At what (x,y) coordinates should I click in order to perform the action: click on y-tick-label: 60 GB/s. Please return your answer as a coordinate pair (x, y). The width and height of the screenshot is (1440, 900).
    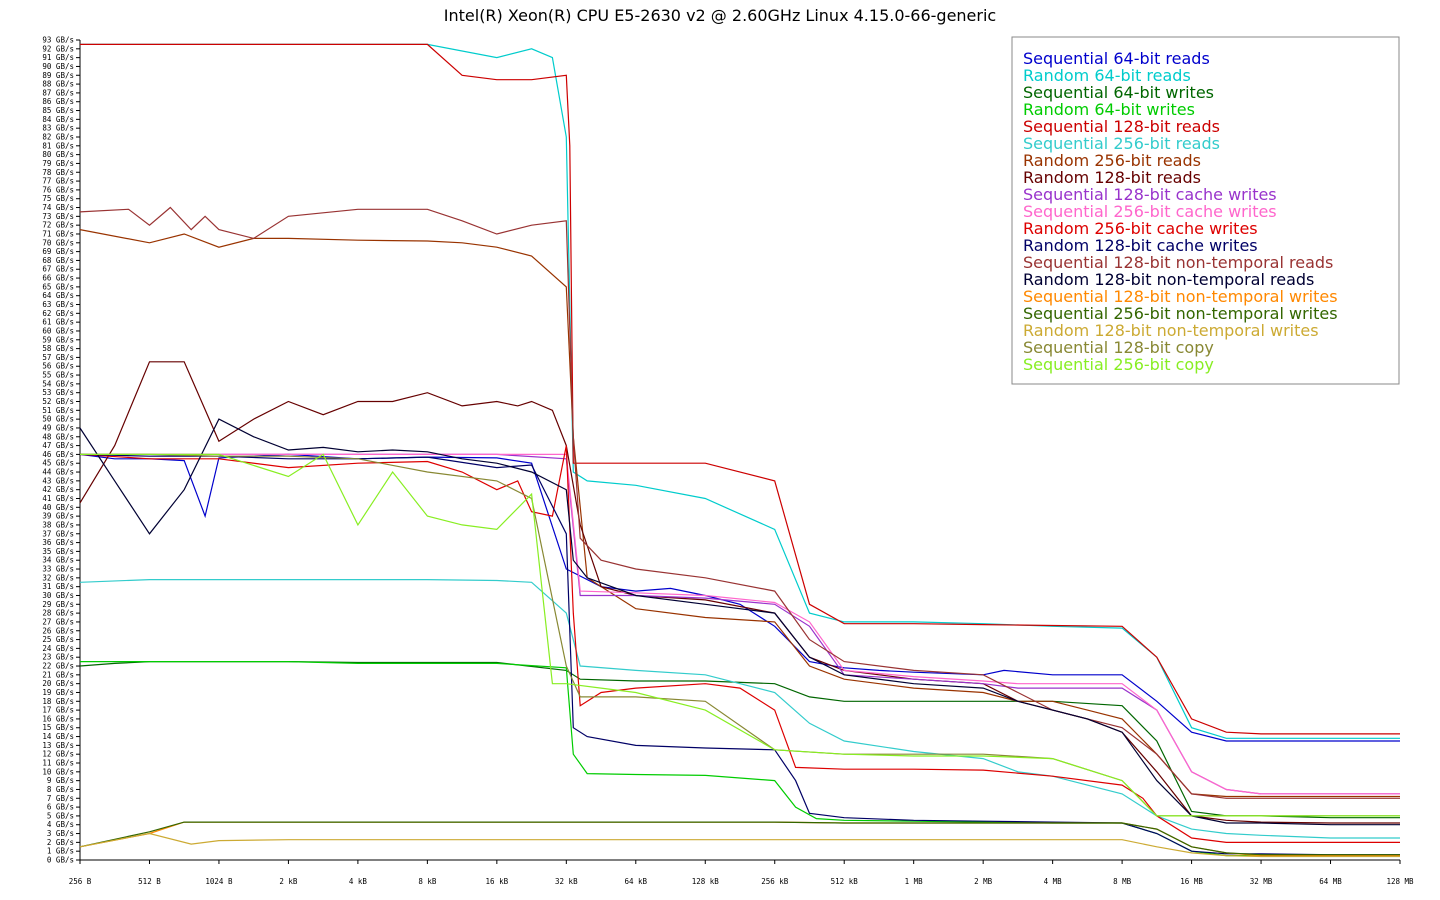
    Looking at the image, I should click on (58, 330).